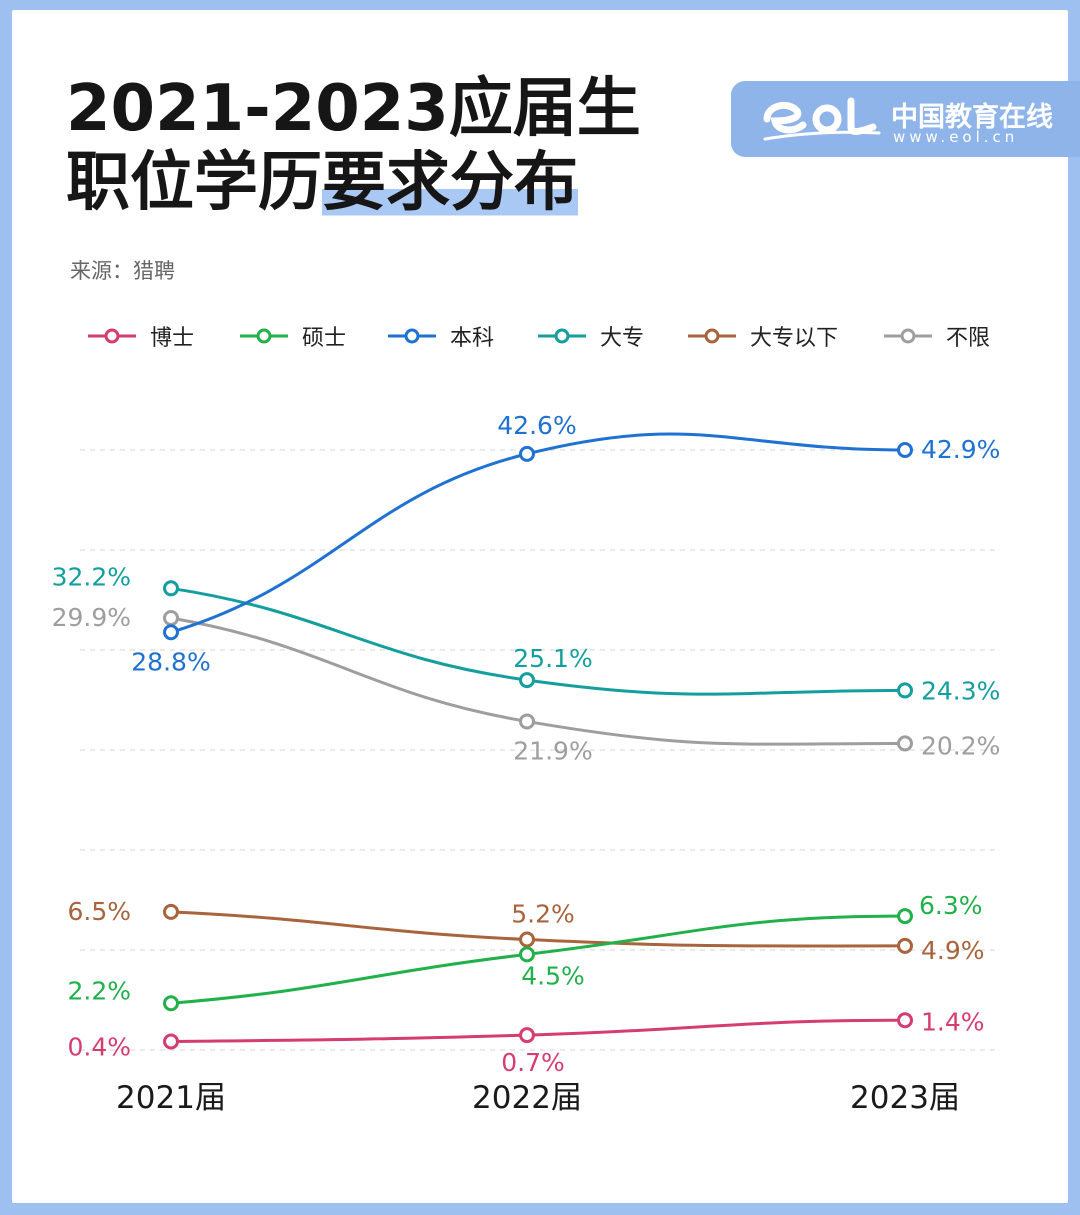  Describe the element at coordinates (172, 338) in the screenshot. I see `legend-label: 博士` at that location.